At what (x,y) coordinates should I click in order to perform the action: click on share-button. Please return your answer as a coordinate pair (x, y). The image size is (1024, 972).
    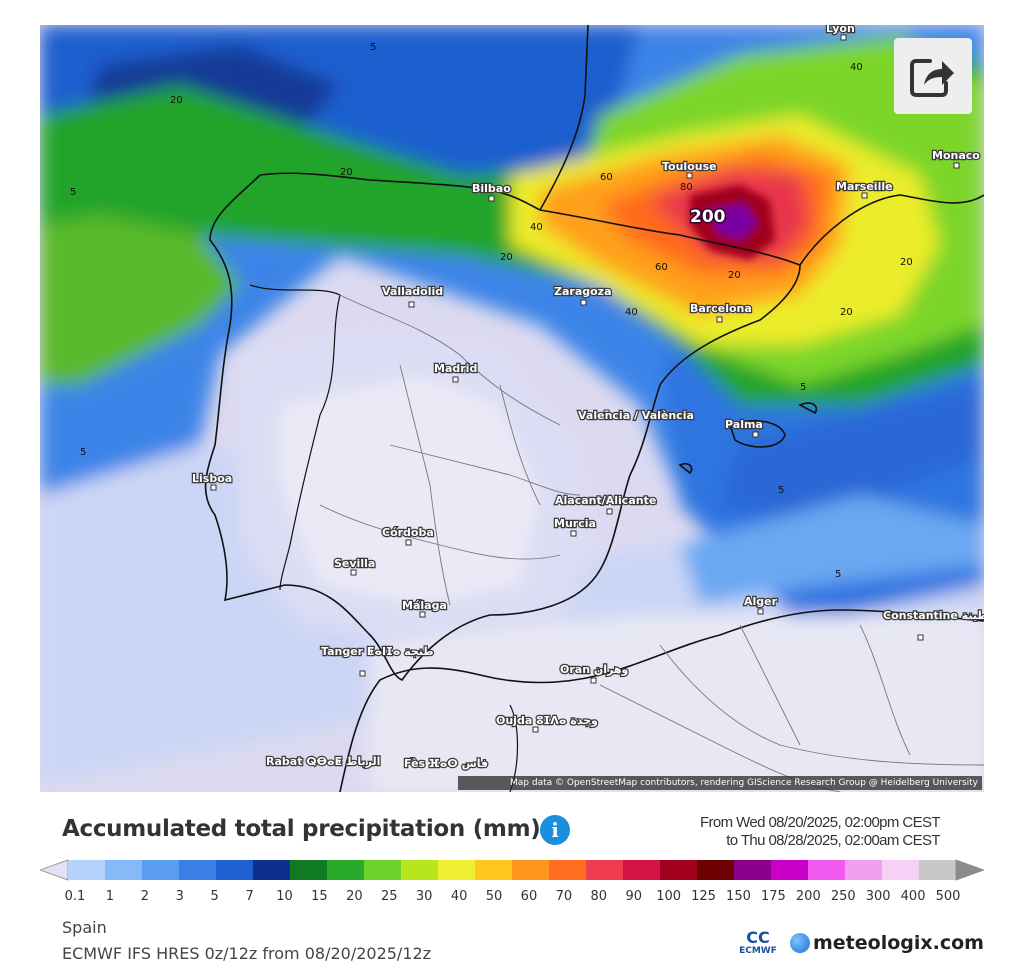
    Looking at the image, I should click on (933, 76).